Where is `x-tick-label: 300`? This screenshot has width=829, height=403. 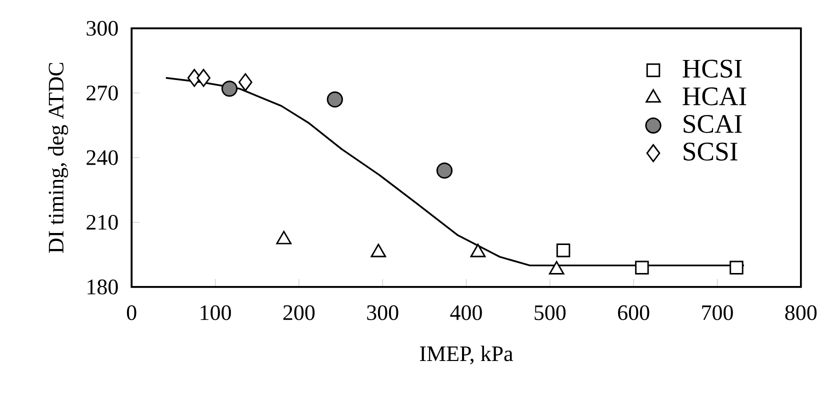 x-tick-label: 300 is located at coordinates (382, 312).